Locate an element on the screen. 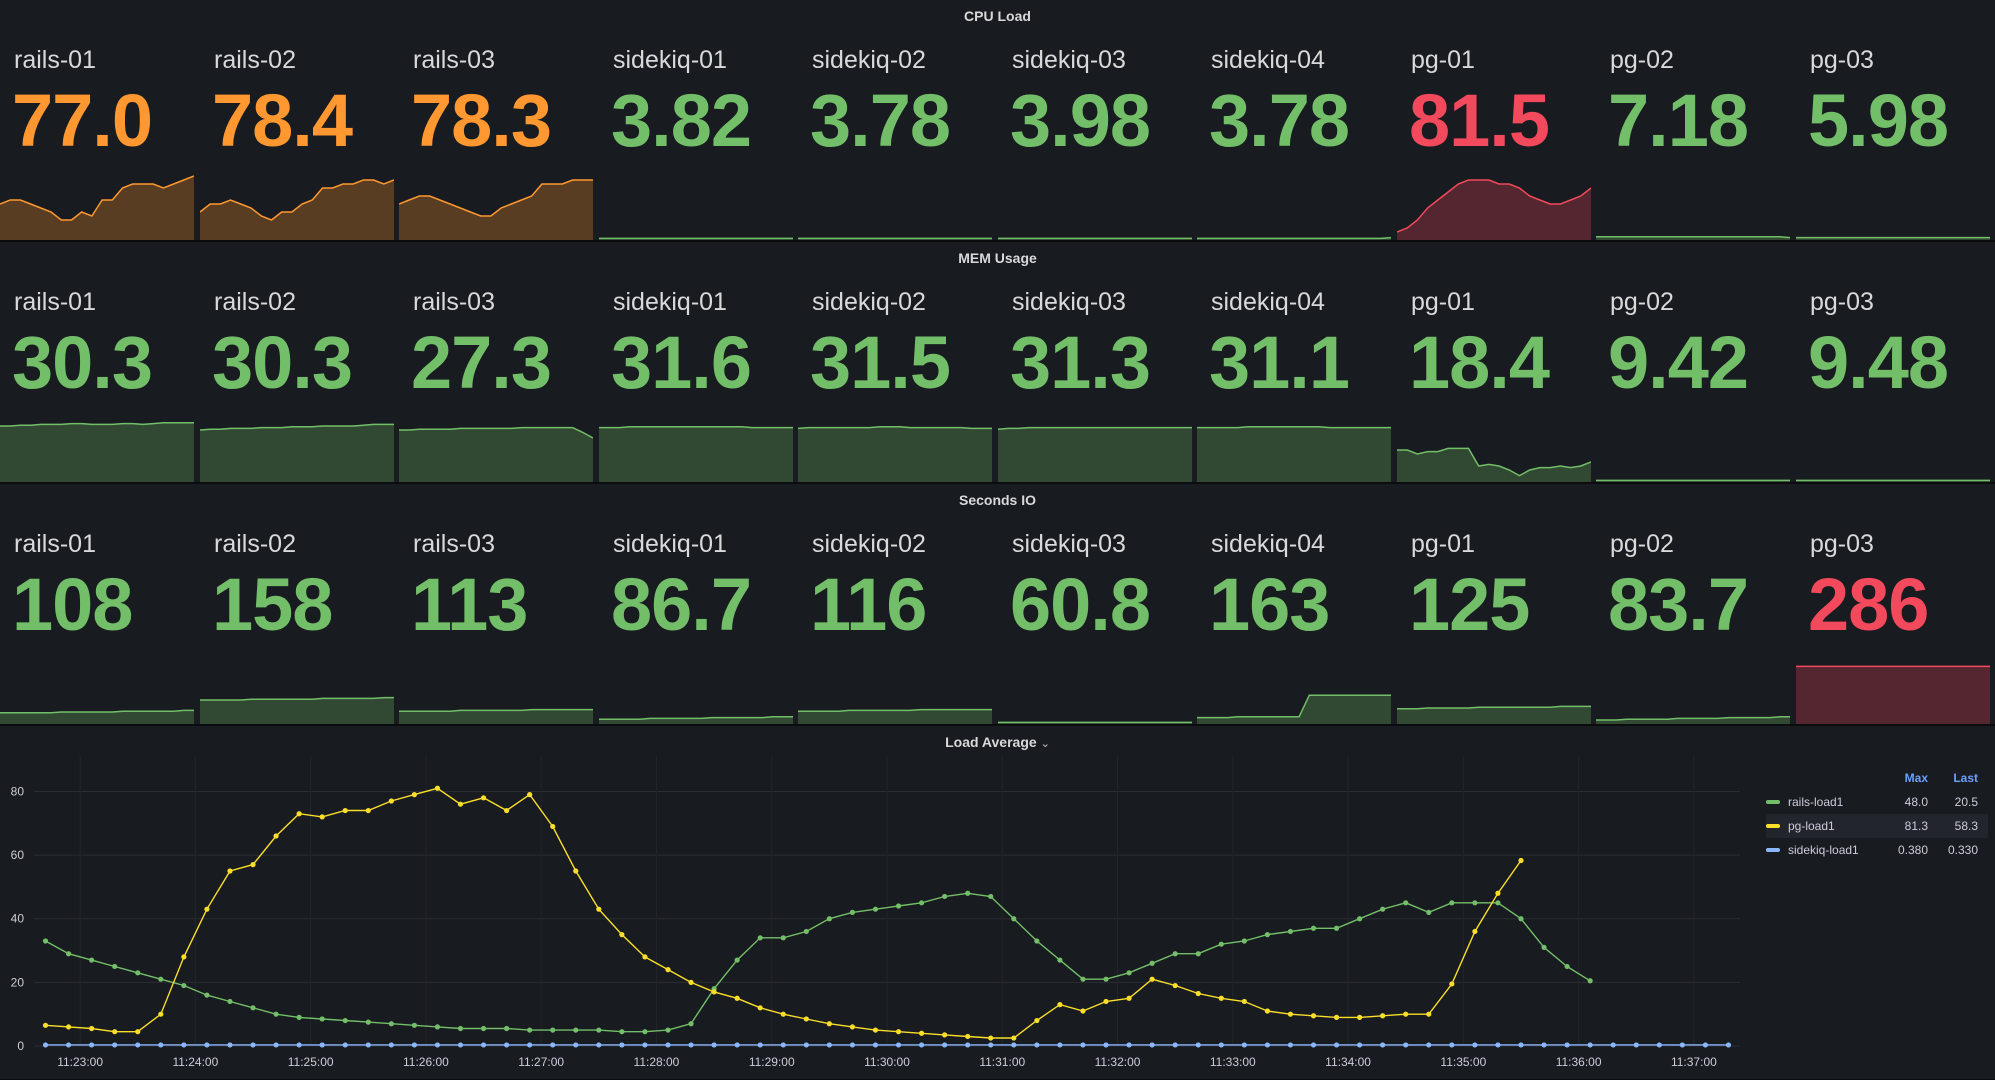  stat-pg-03: pg-03 5.98 is located at coordinates (1893, 120).